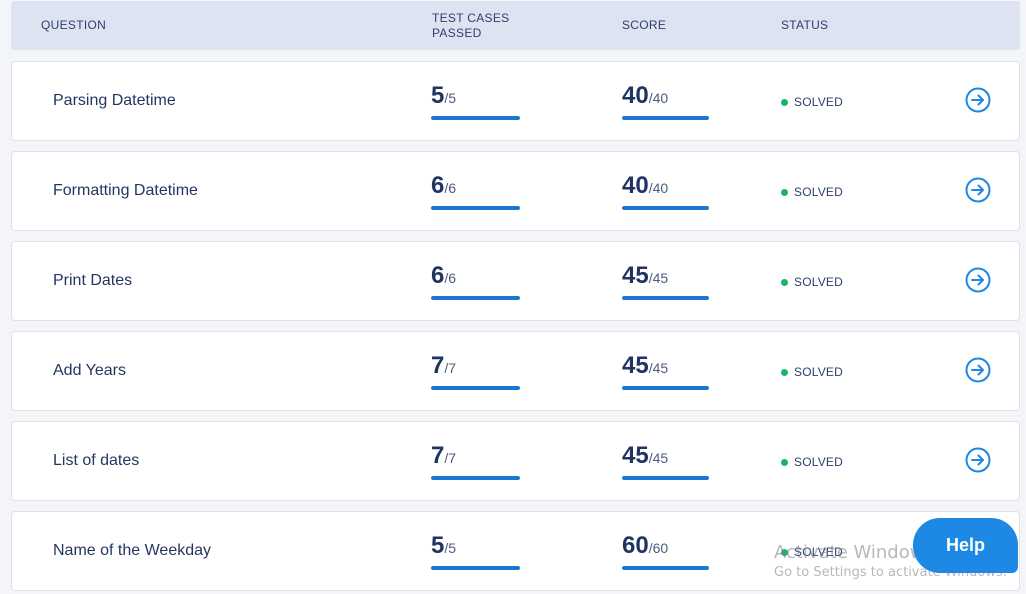 The width and height of the screenshot is (1026, 594). I want to click on header-score: SCORE, so click(644, 25).